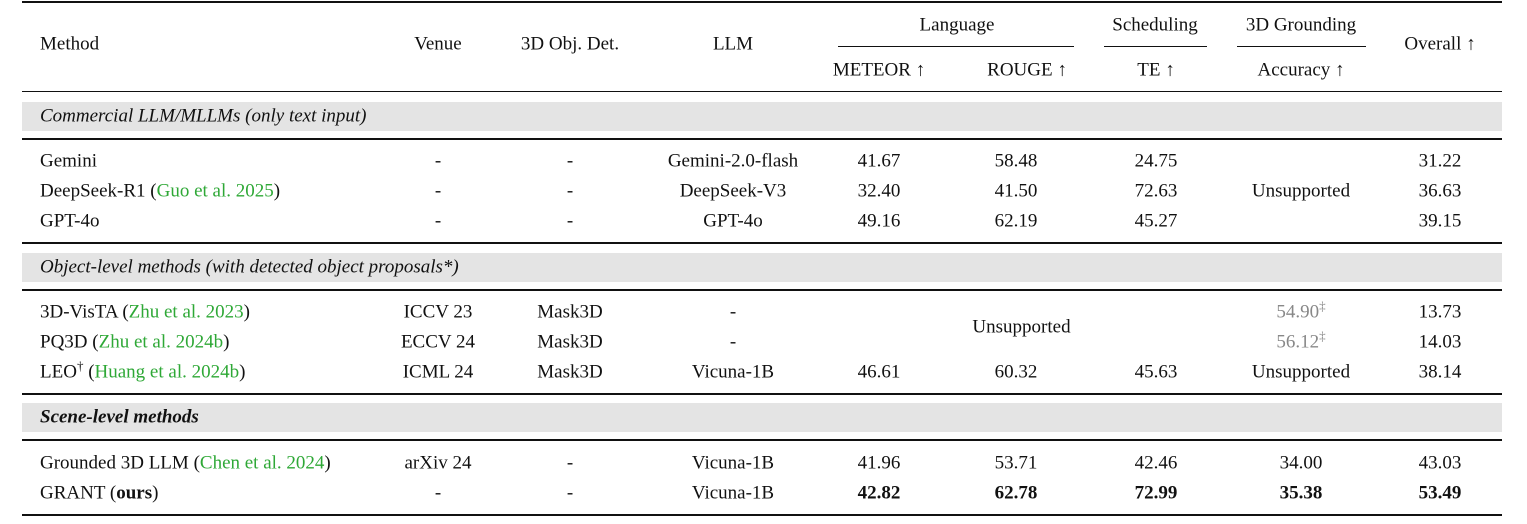  Describe the element at coordinates (203, 116) in the screenshot. I see `section-title: Commercial LLM/MLLMs (only text input)` at that location.